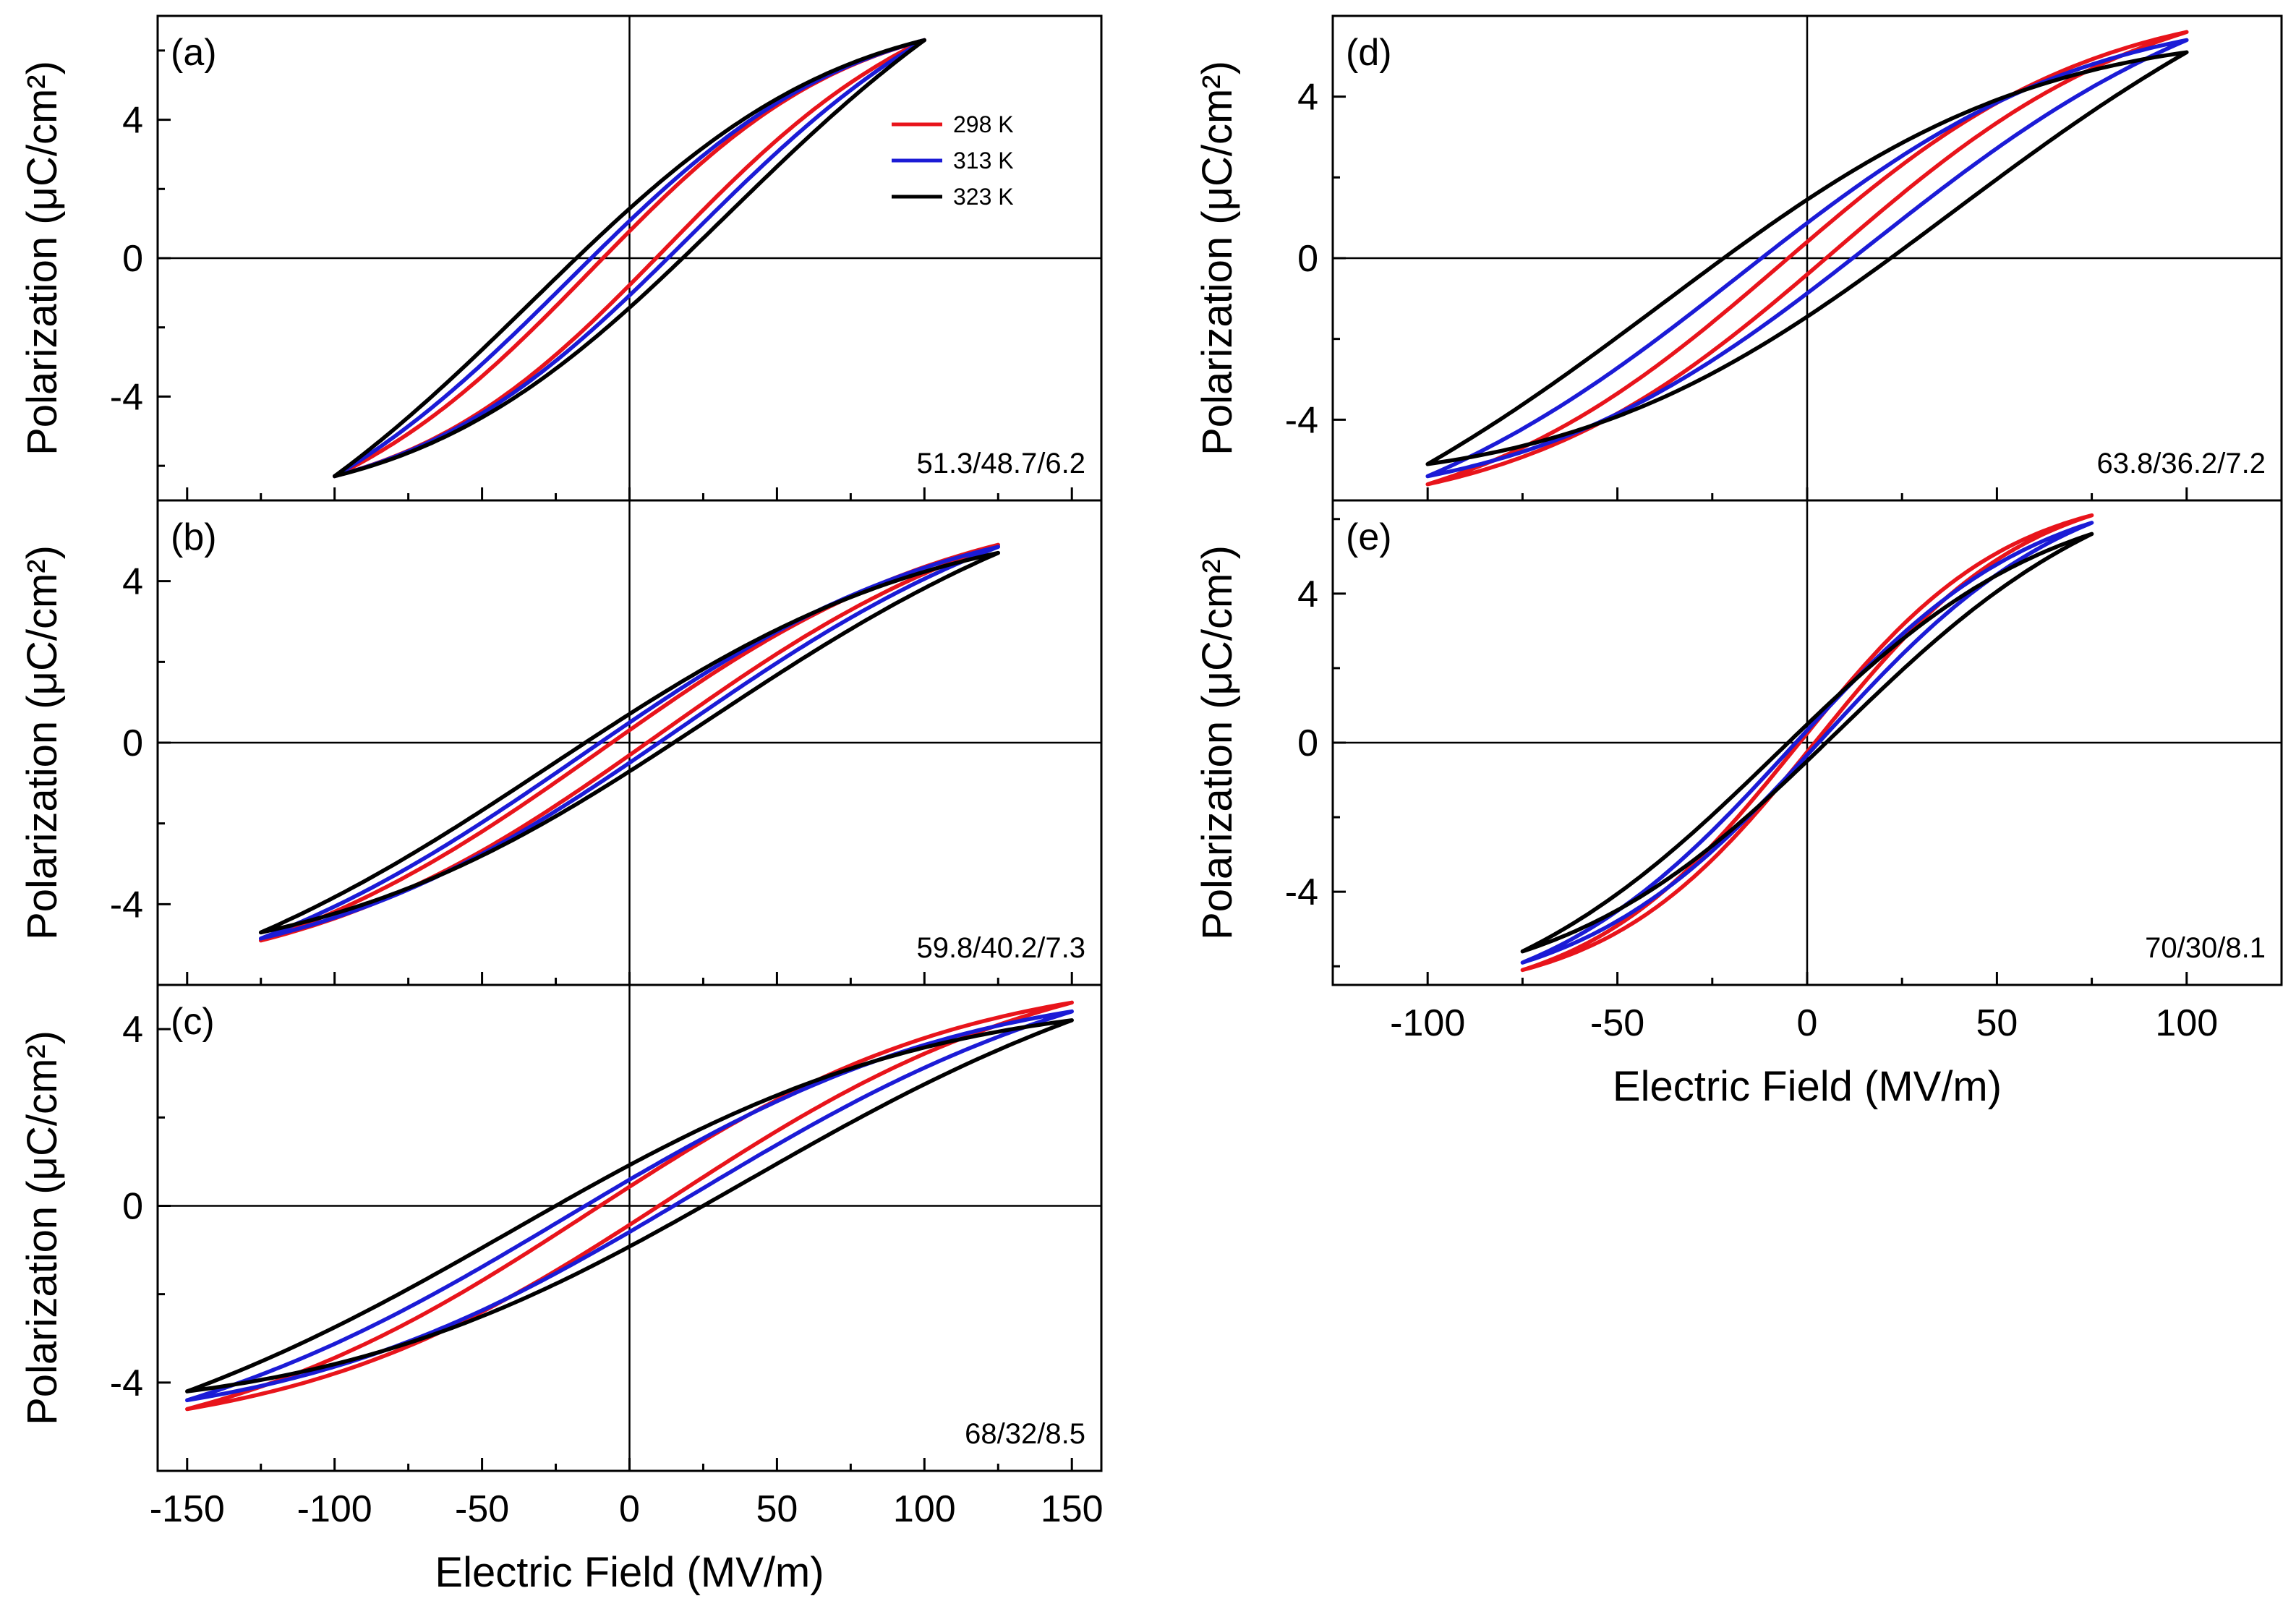 The image size is (2296, 1609). I want to click on composition-label: 51.3/48.7/6.2, so click(1000, 463).